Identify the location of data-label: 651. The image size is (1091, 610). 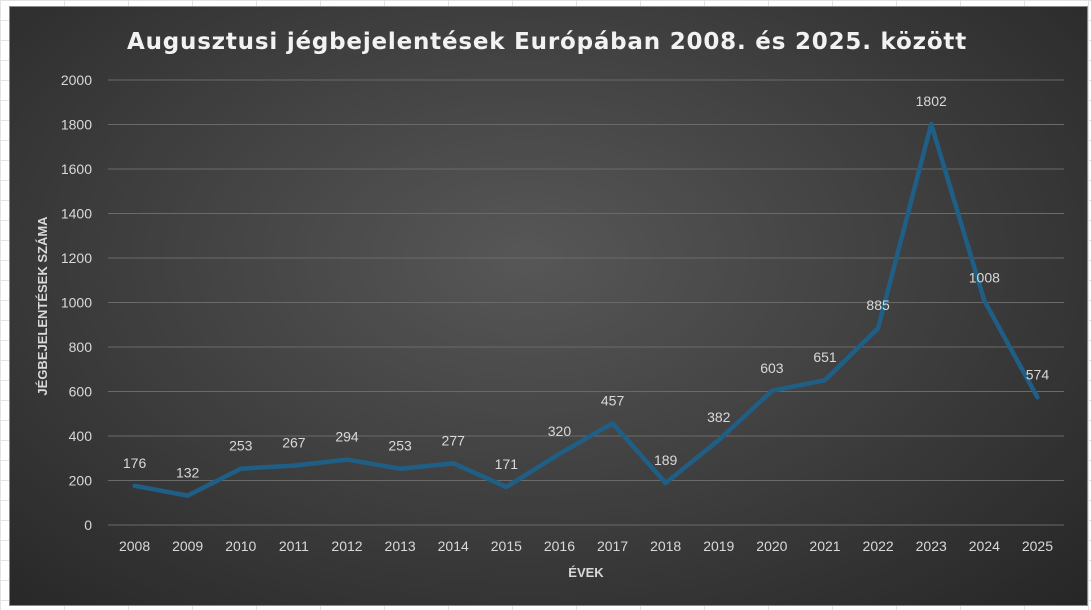
(825, 357).